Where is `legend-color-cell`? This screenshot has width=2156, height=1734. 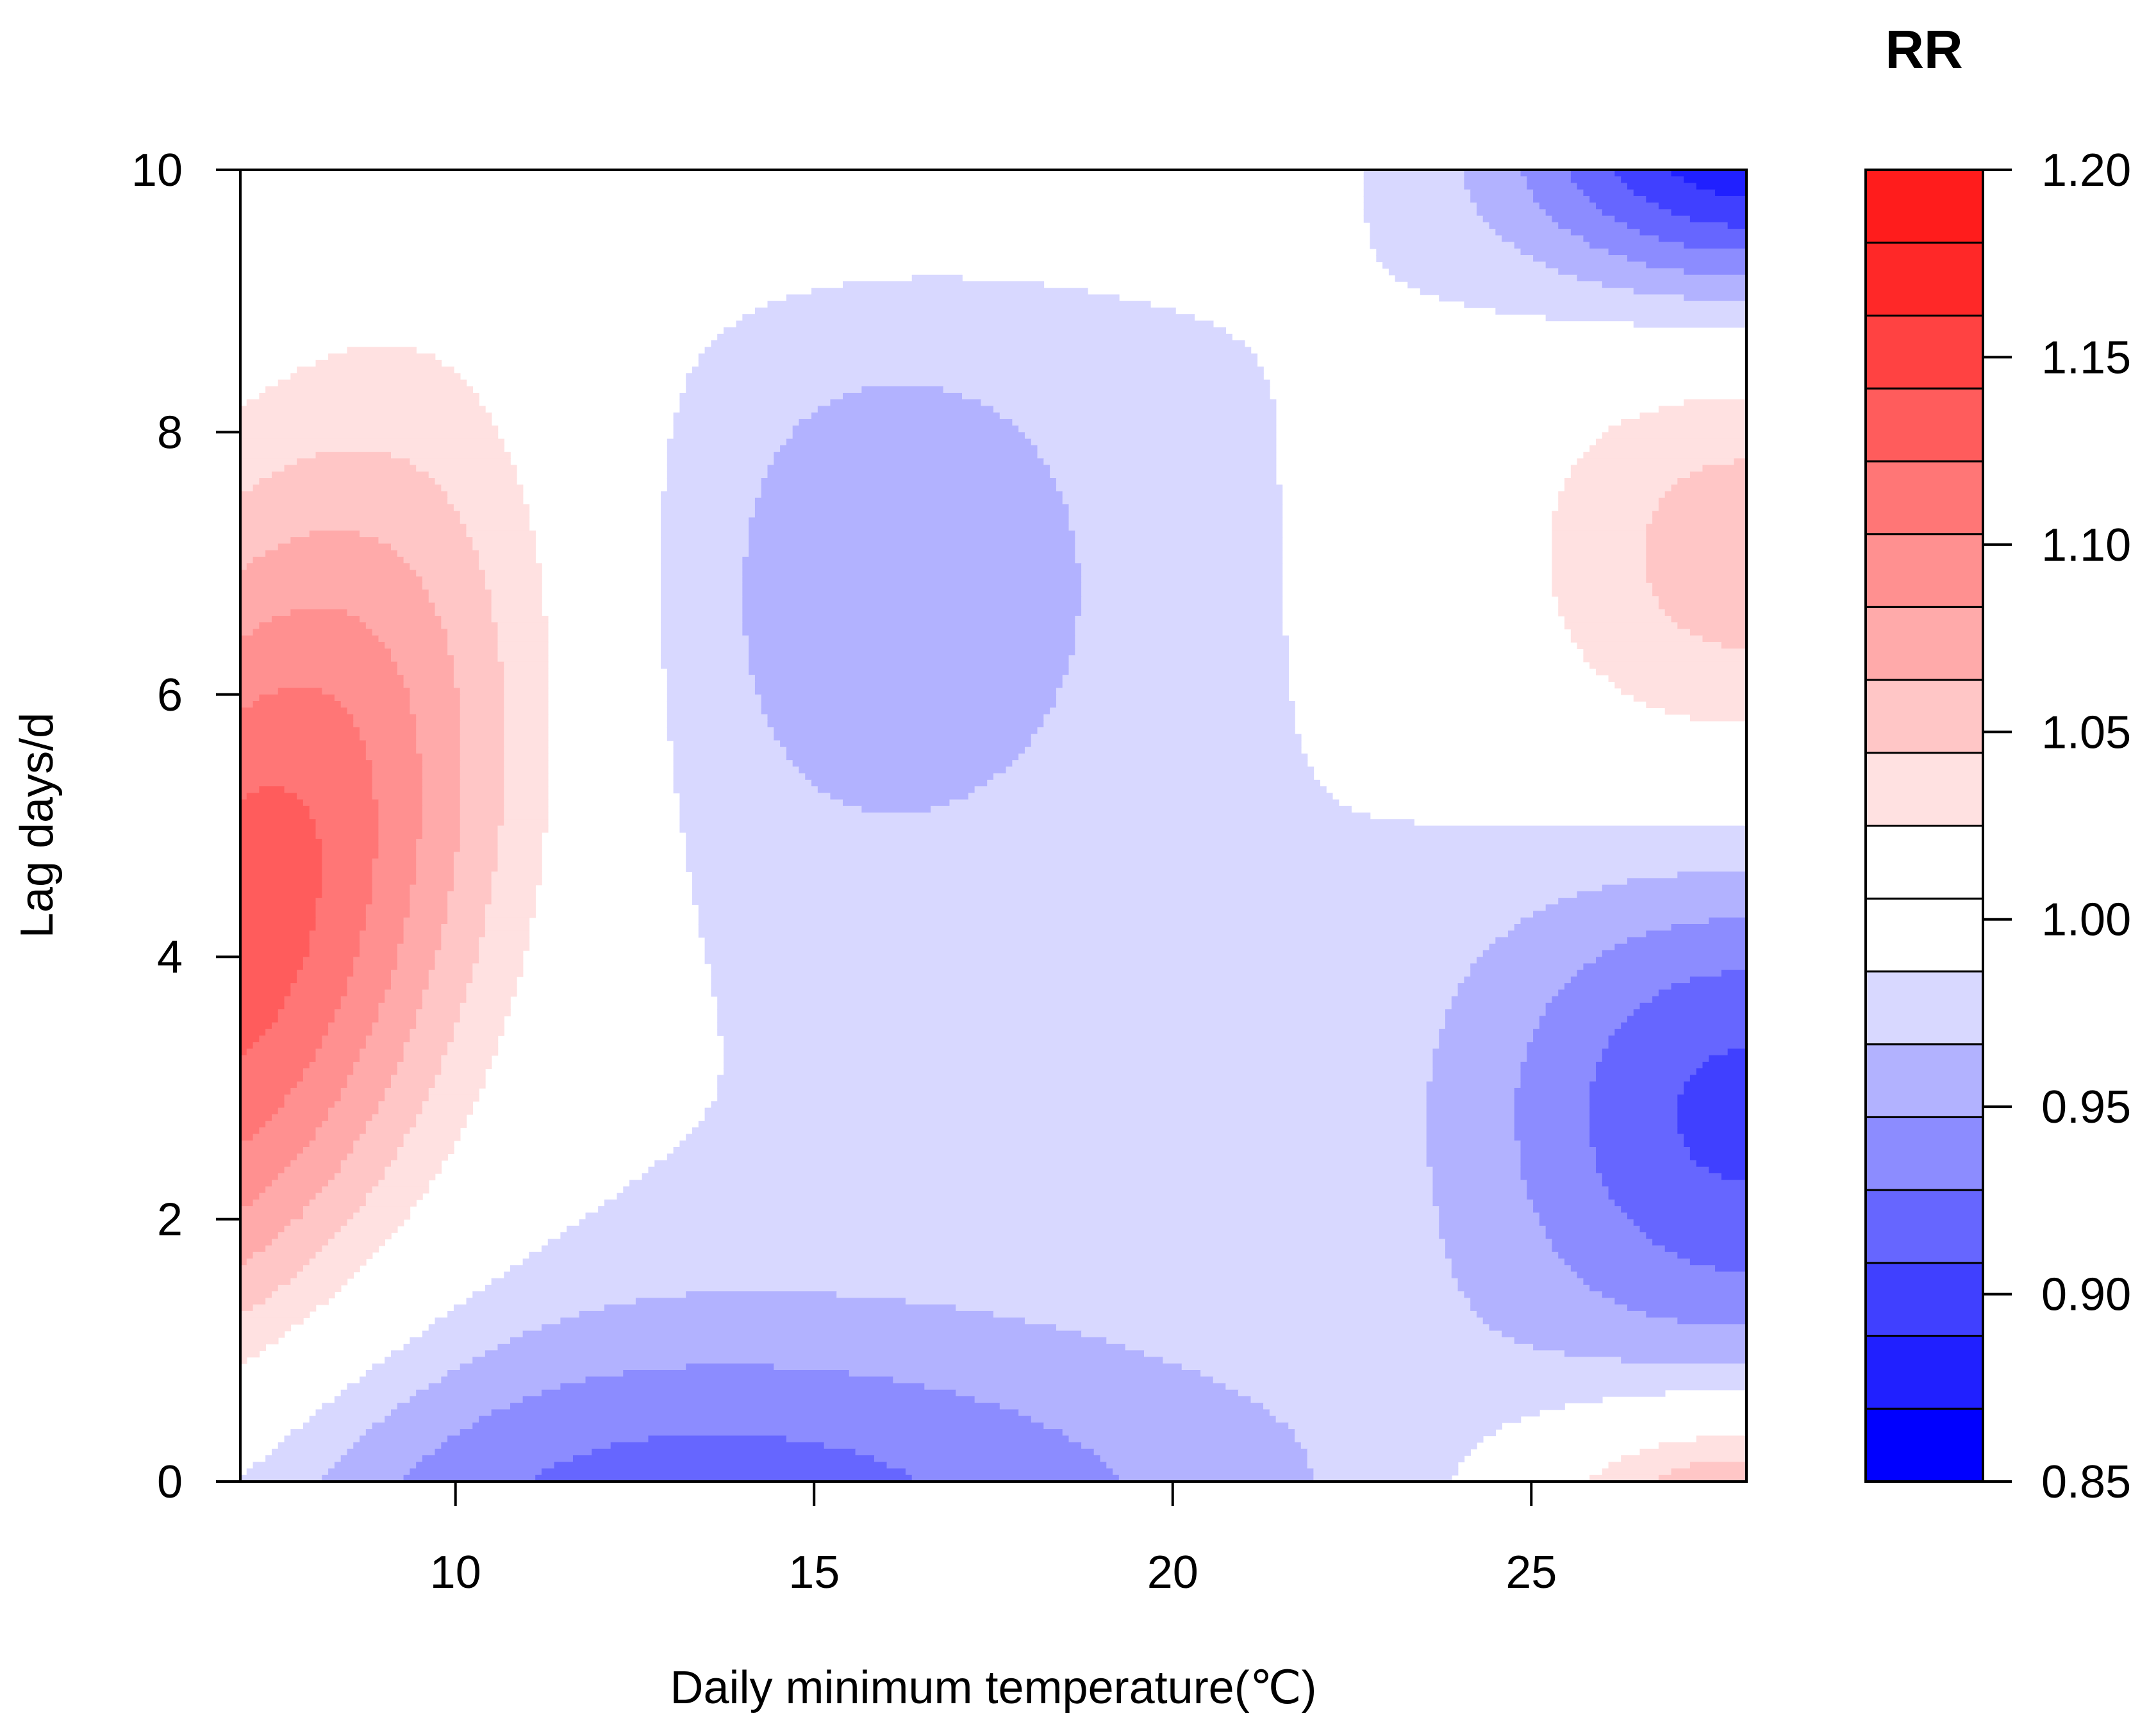
legend-color-cell is located at coordinates (1924, 1372).